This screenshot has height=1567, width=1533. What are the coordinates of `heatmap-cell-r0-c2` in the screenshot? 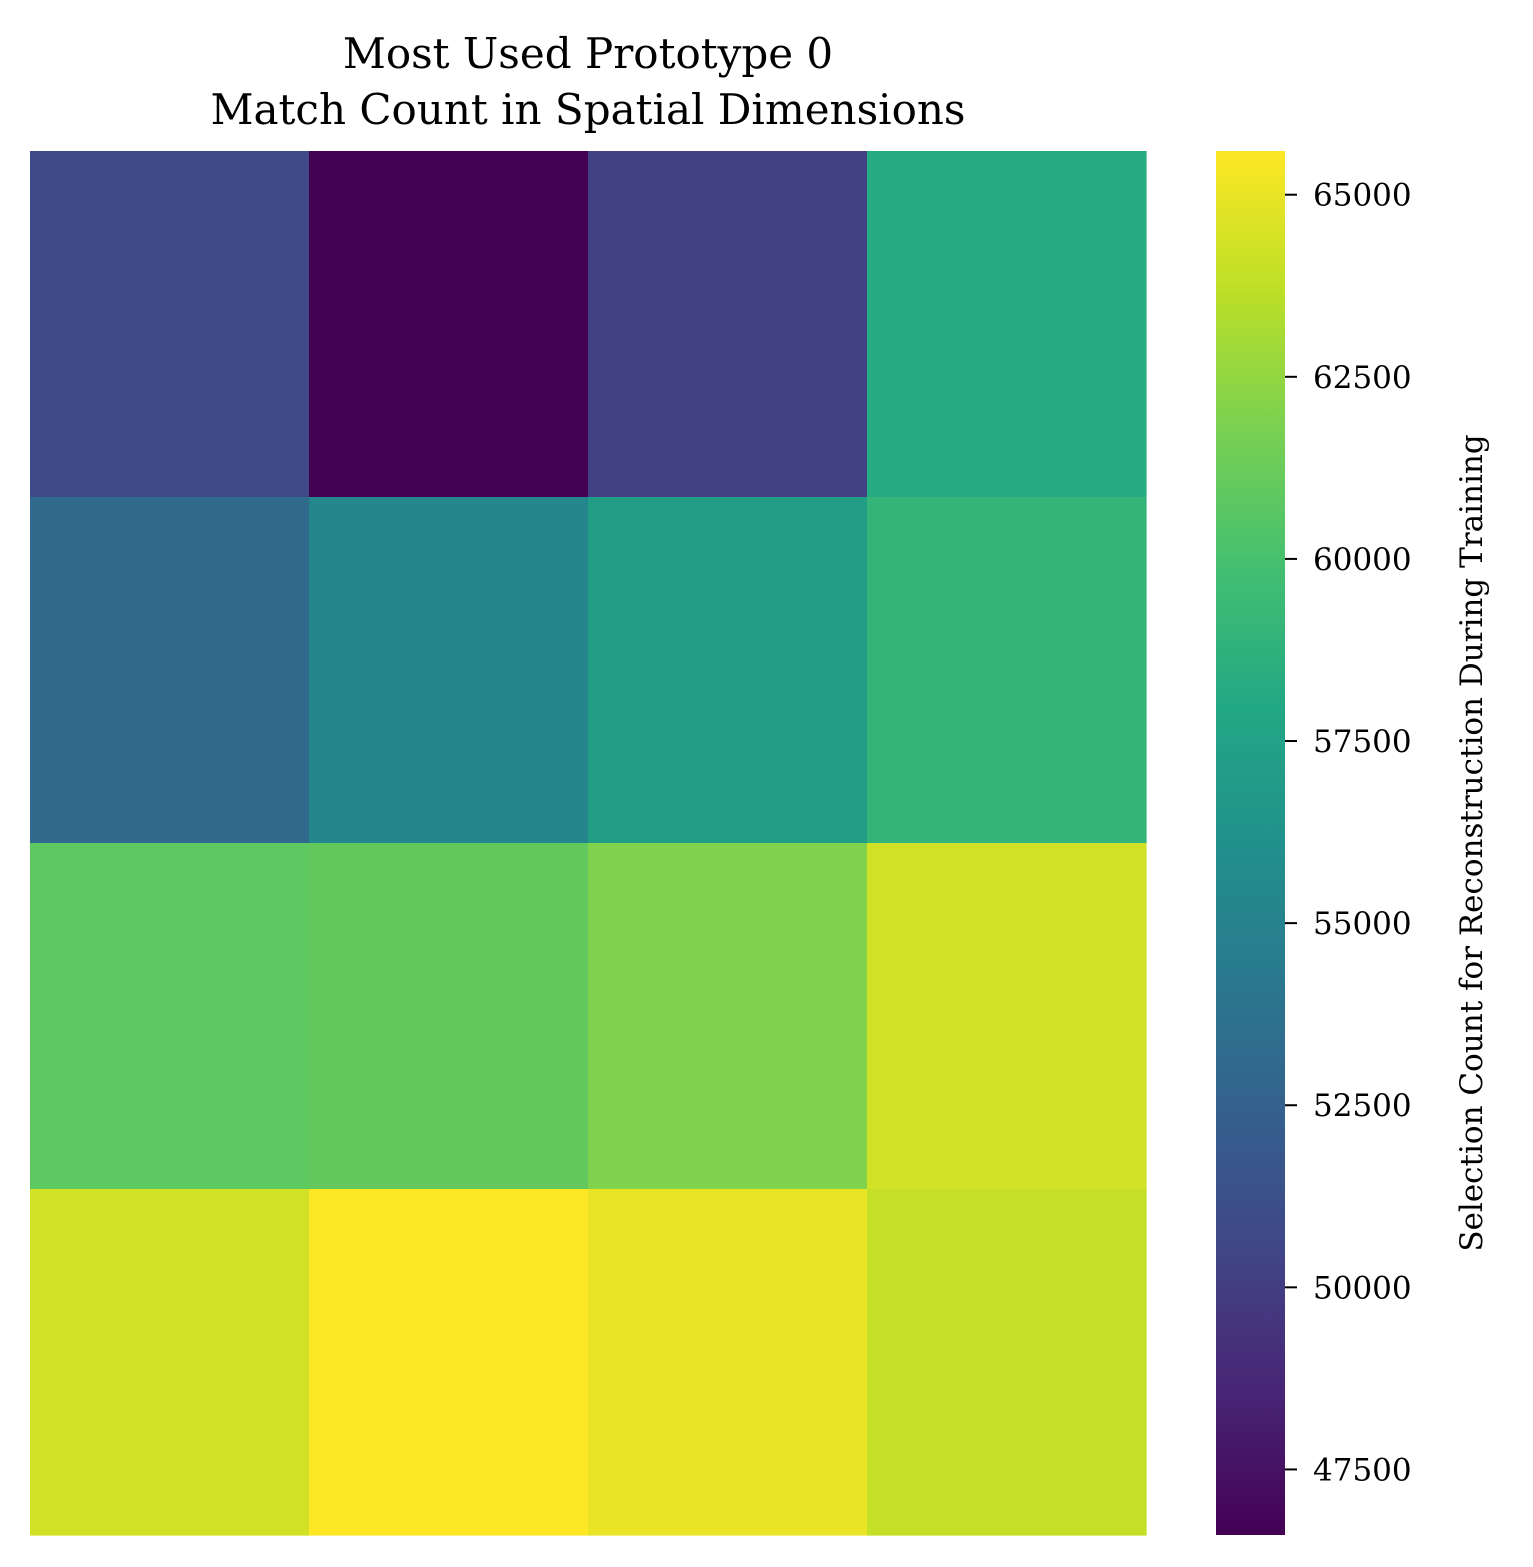 It's located at (728, 324).